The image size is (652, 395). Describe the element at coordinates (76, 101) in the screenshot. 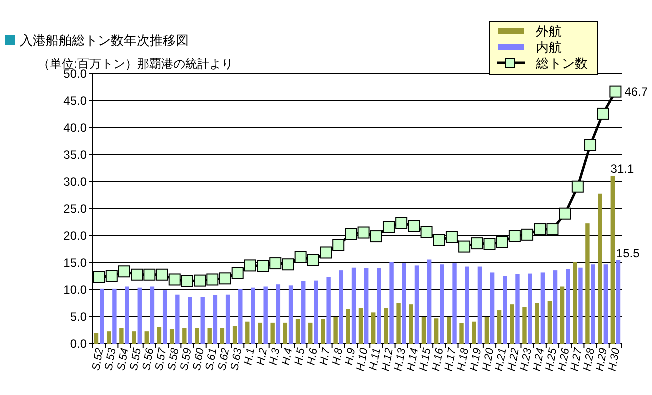

I see `y-tick-label: 45.0` at that location.